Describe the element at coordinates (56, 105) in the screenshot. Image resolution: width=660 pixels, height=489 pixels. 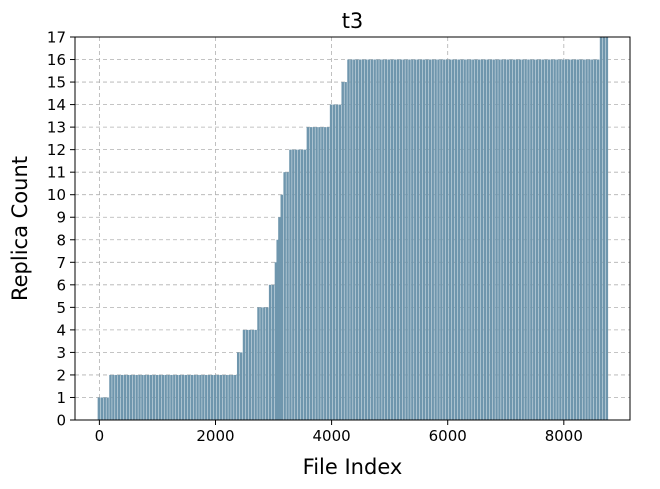
I see `y-tick-label: 14` at that location.